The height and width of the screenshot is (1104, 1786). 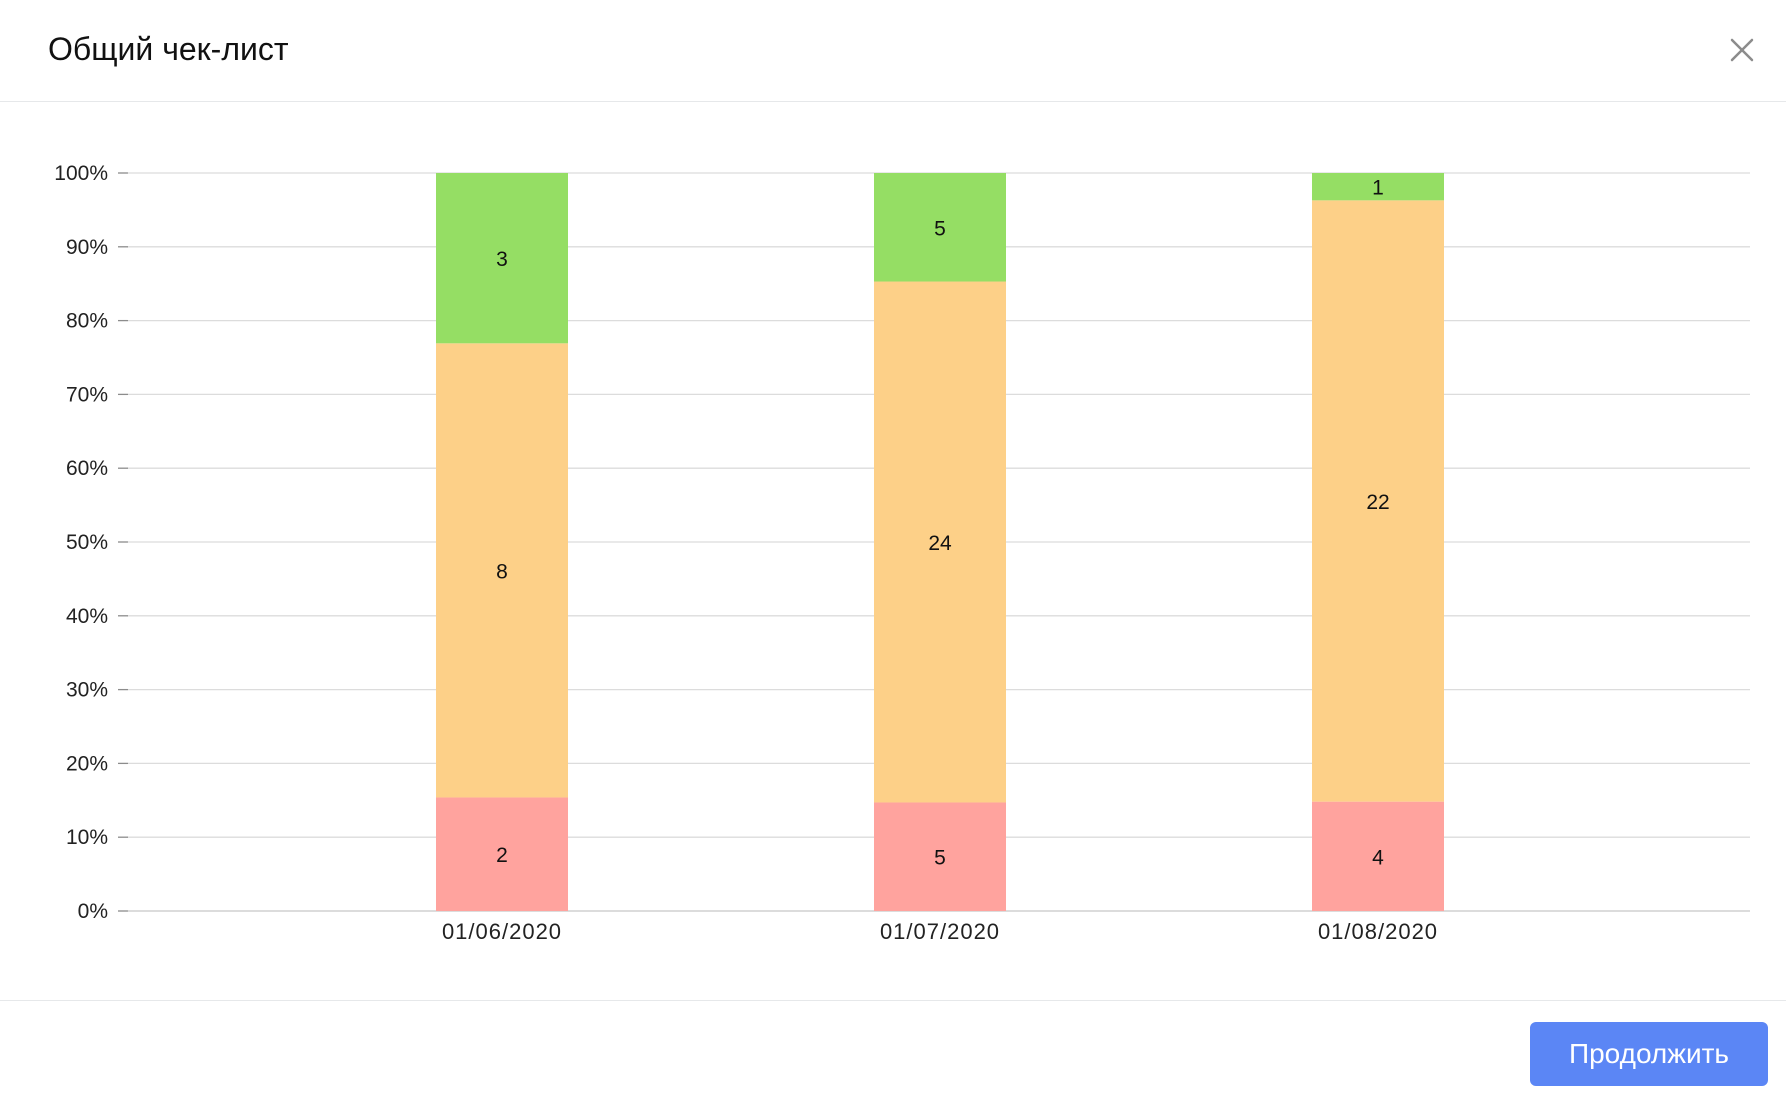 I want to click on data-label: 3, so click(x=502, y=259).